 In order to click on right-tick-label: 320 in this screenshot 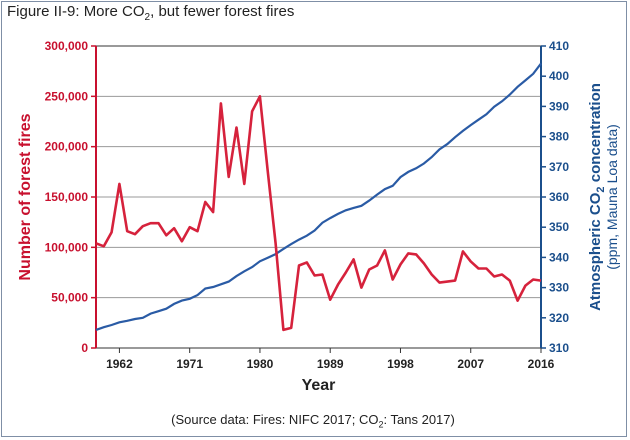, I will do `click(559, 318)`.